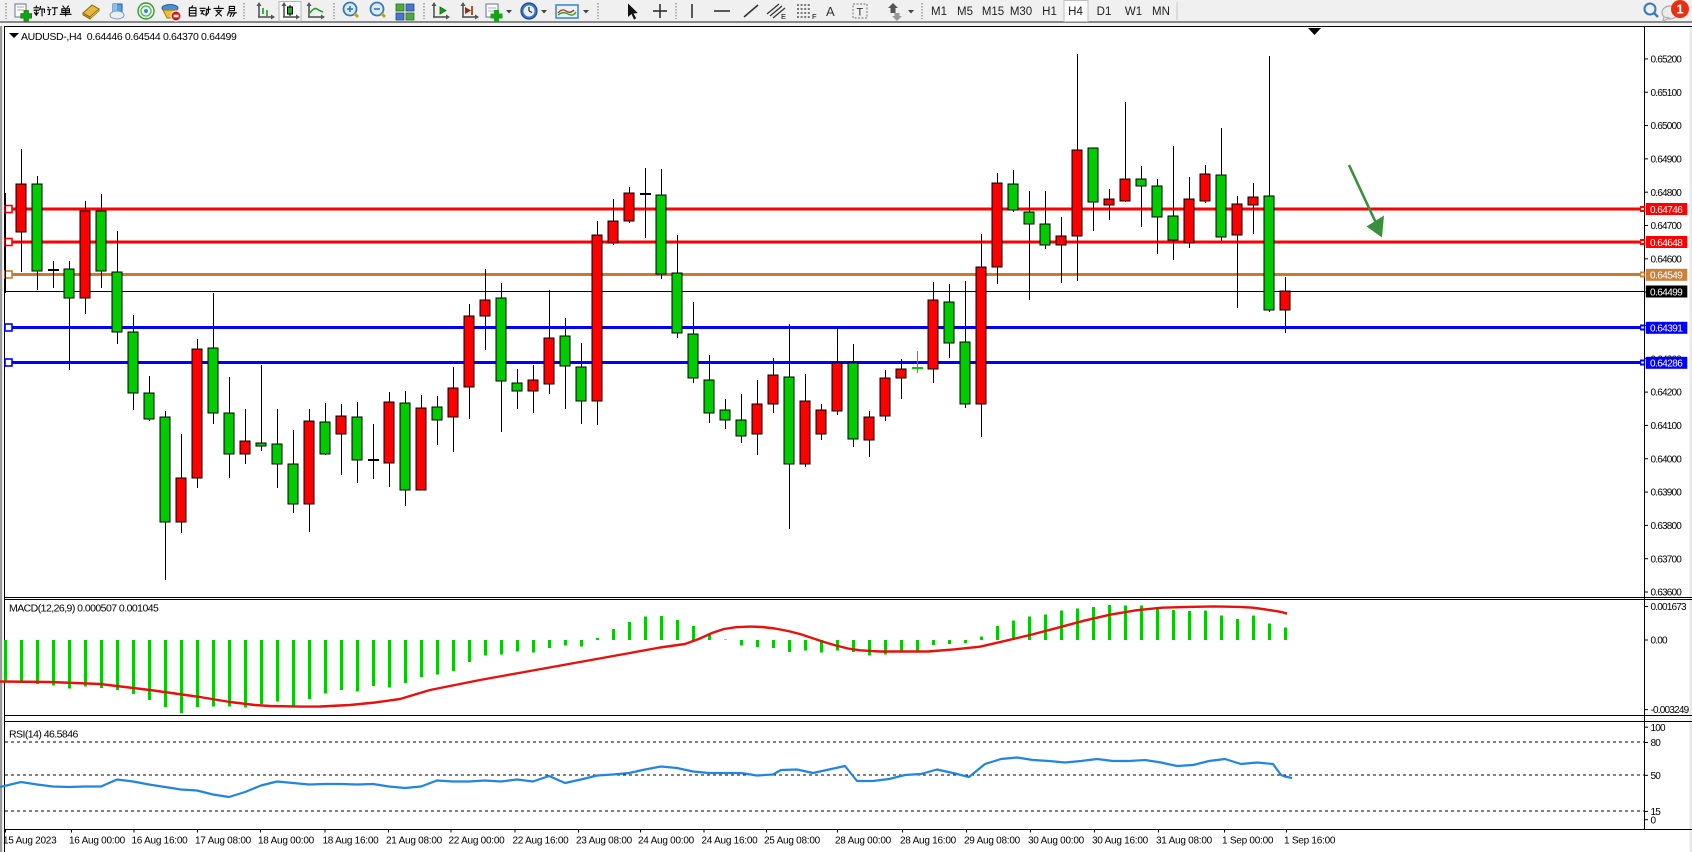 This screenshot has height=852, width=1692. I want to click on svg-text: T, so click(860, 13).